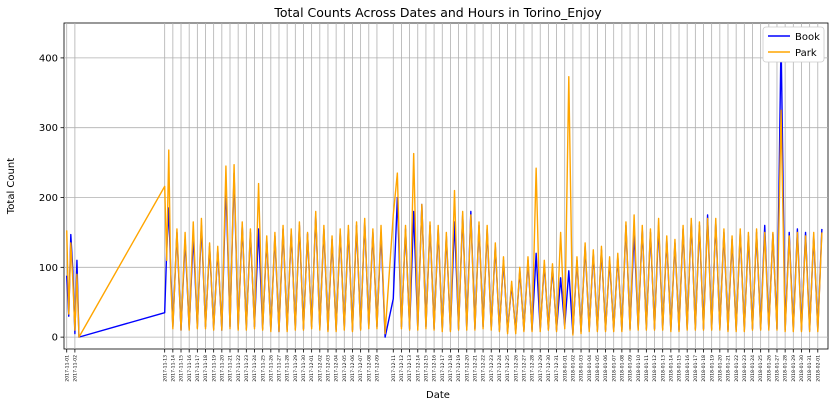  Describe the element at coordinates (206, 368) in the screenshot. I see `x-tick-label: 2017-11-18` at that location.